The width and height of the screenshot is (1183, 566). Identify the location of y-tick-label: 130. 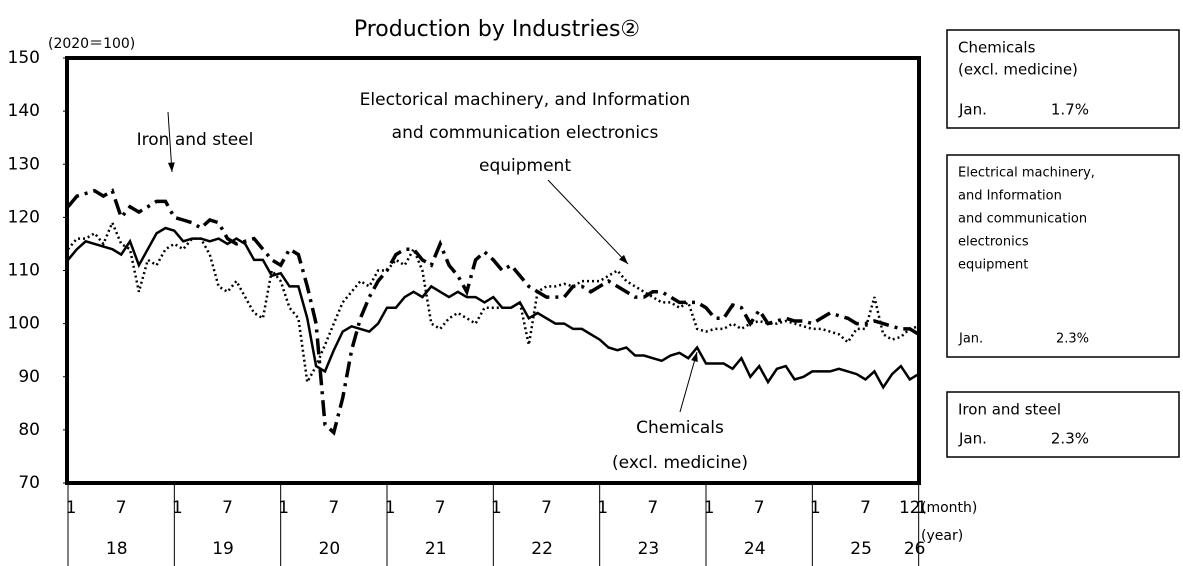
(24, 164).